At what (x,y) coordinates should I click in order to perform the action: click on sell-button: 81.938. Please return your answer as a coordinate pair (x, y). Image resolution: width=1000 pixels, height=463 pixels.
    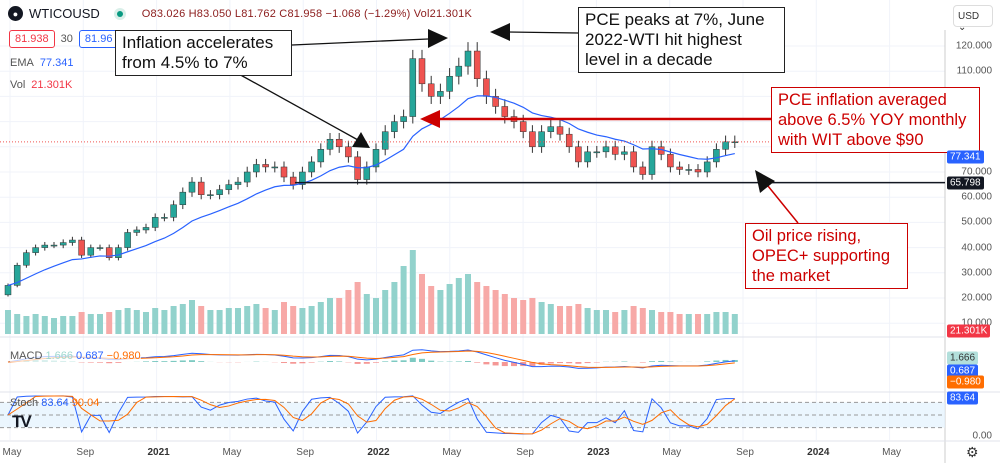
    Looking at the image, I should click on (32, 39).